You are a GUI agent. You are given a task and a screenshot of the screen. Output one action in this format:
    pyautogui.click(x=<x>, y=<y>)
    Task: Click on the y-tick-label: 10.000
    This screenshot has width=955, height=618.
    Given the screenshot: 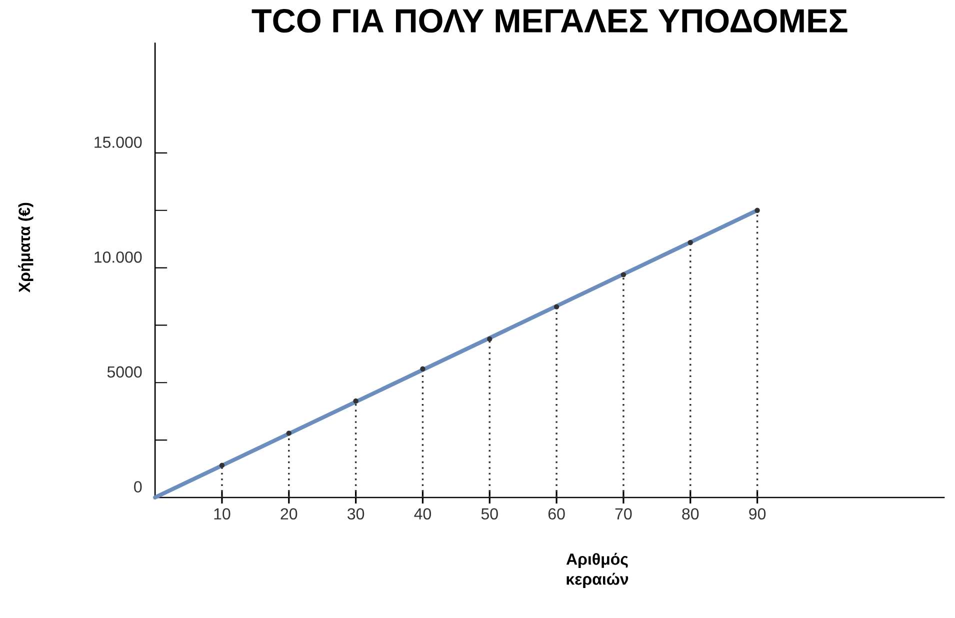 What is the action you would take?
    pyautogui.click(x=118, y=258)
    